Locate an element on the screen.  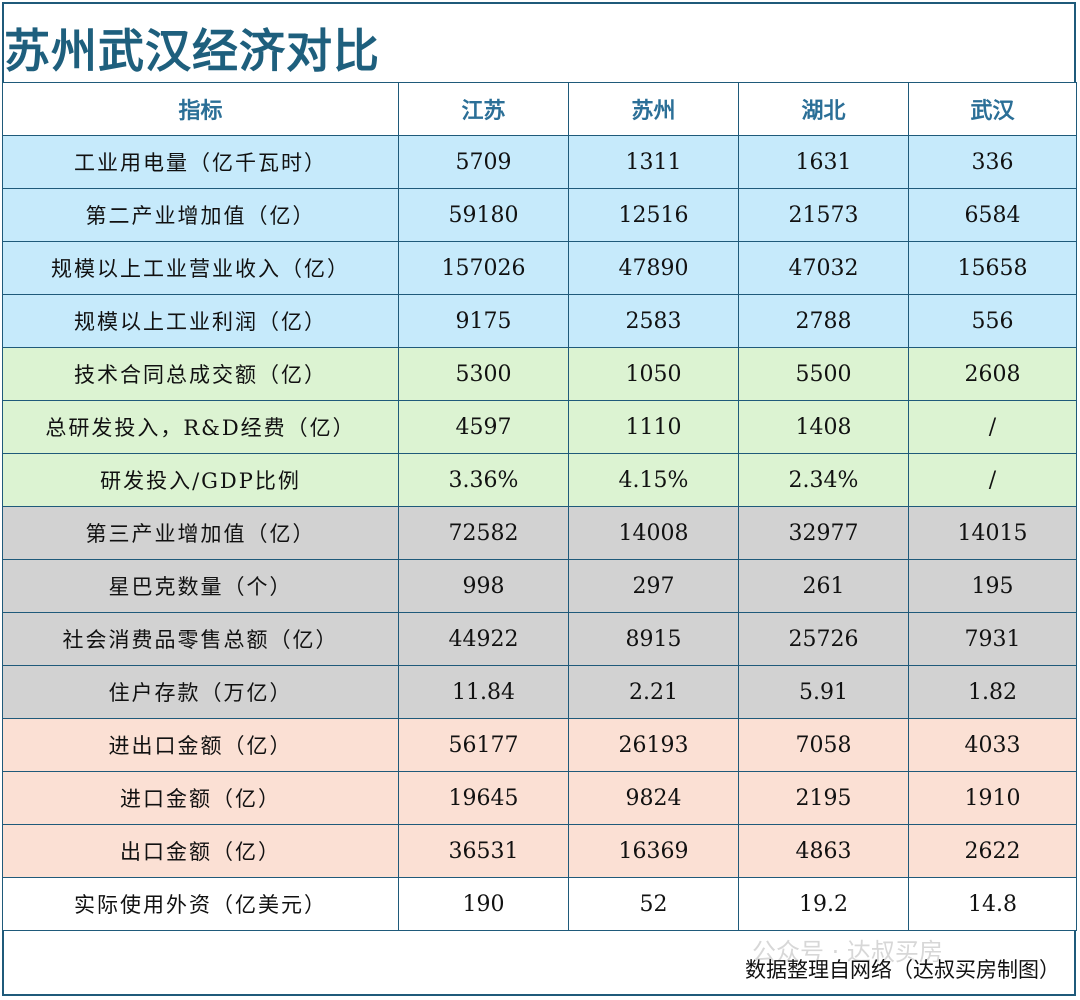
cell-suzhou: 9824 is located at coordinates (653, 798).